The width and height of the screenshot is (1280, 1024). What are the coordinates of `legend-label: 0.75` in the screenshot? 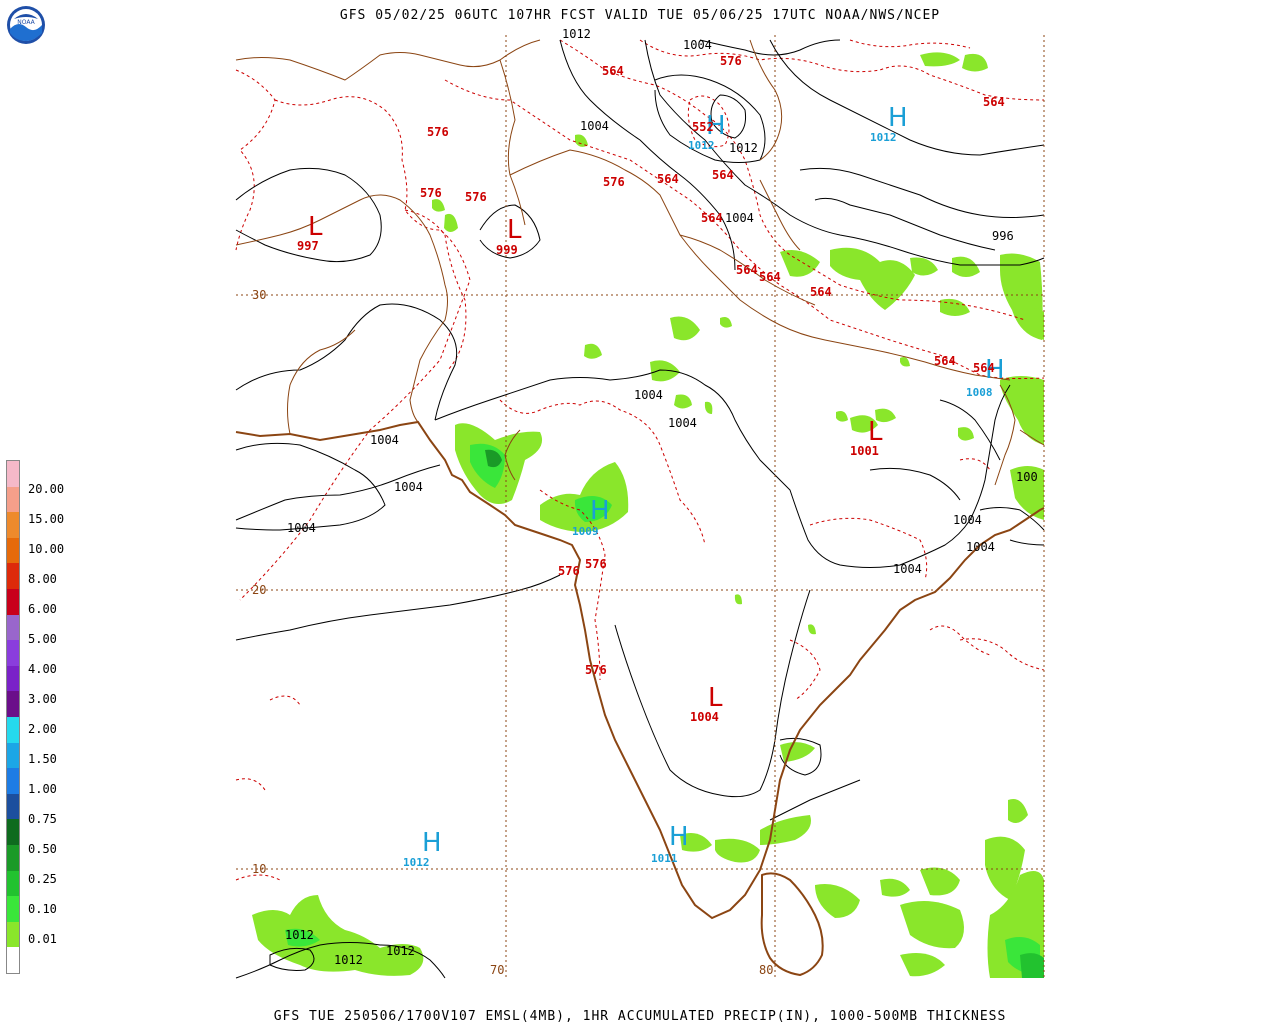 It's located at (42, 819).